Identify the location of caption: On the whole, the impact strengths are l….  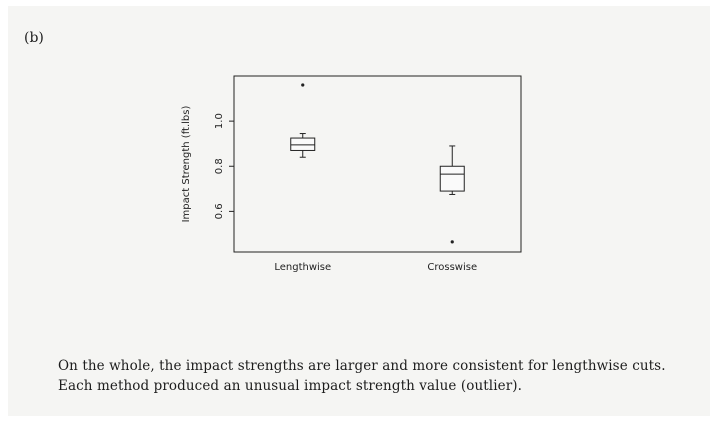
(378, 376).